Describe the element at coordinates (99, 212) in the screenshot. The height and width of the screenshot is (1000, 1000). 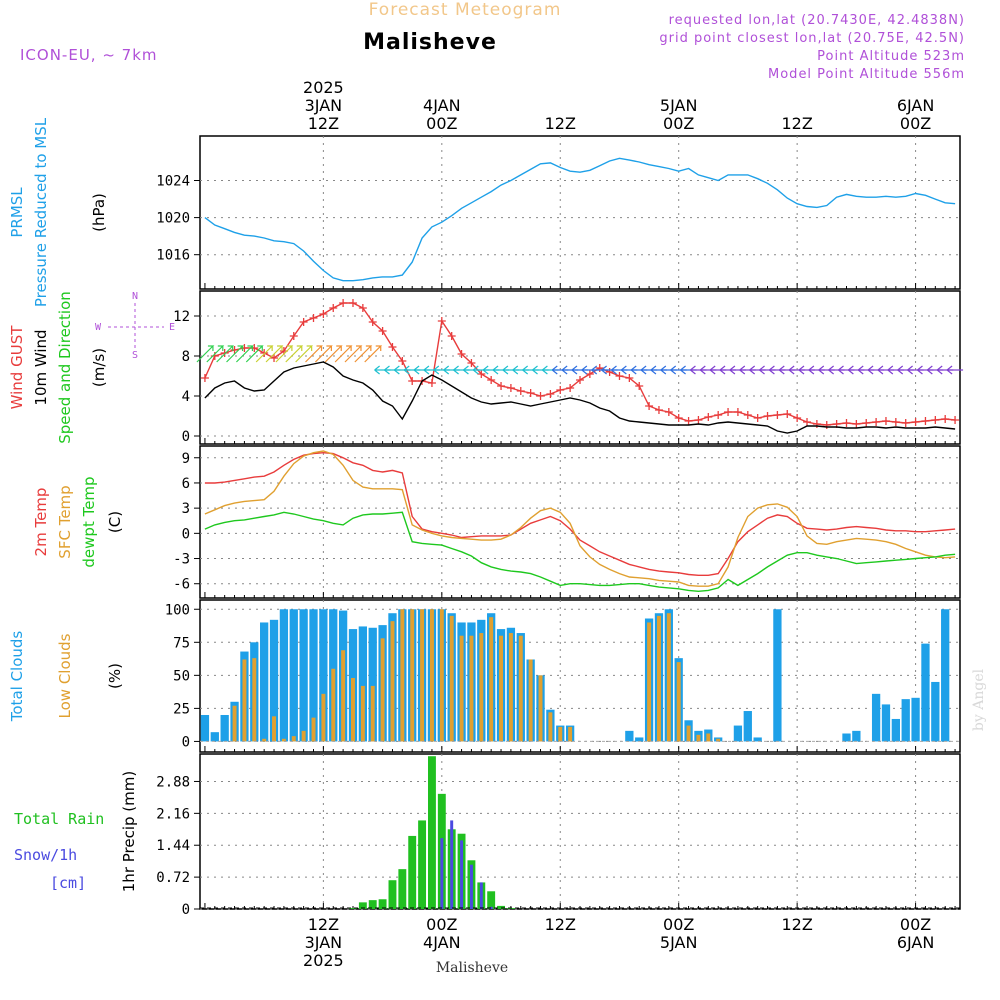
I see `side-label-pressure: (hPa)` at that location.